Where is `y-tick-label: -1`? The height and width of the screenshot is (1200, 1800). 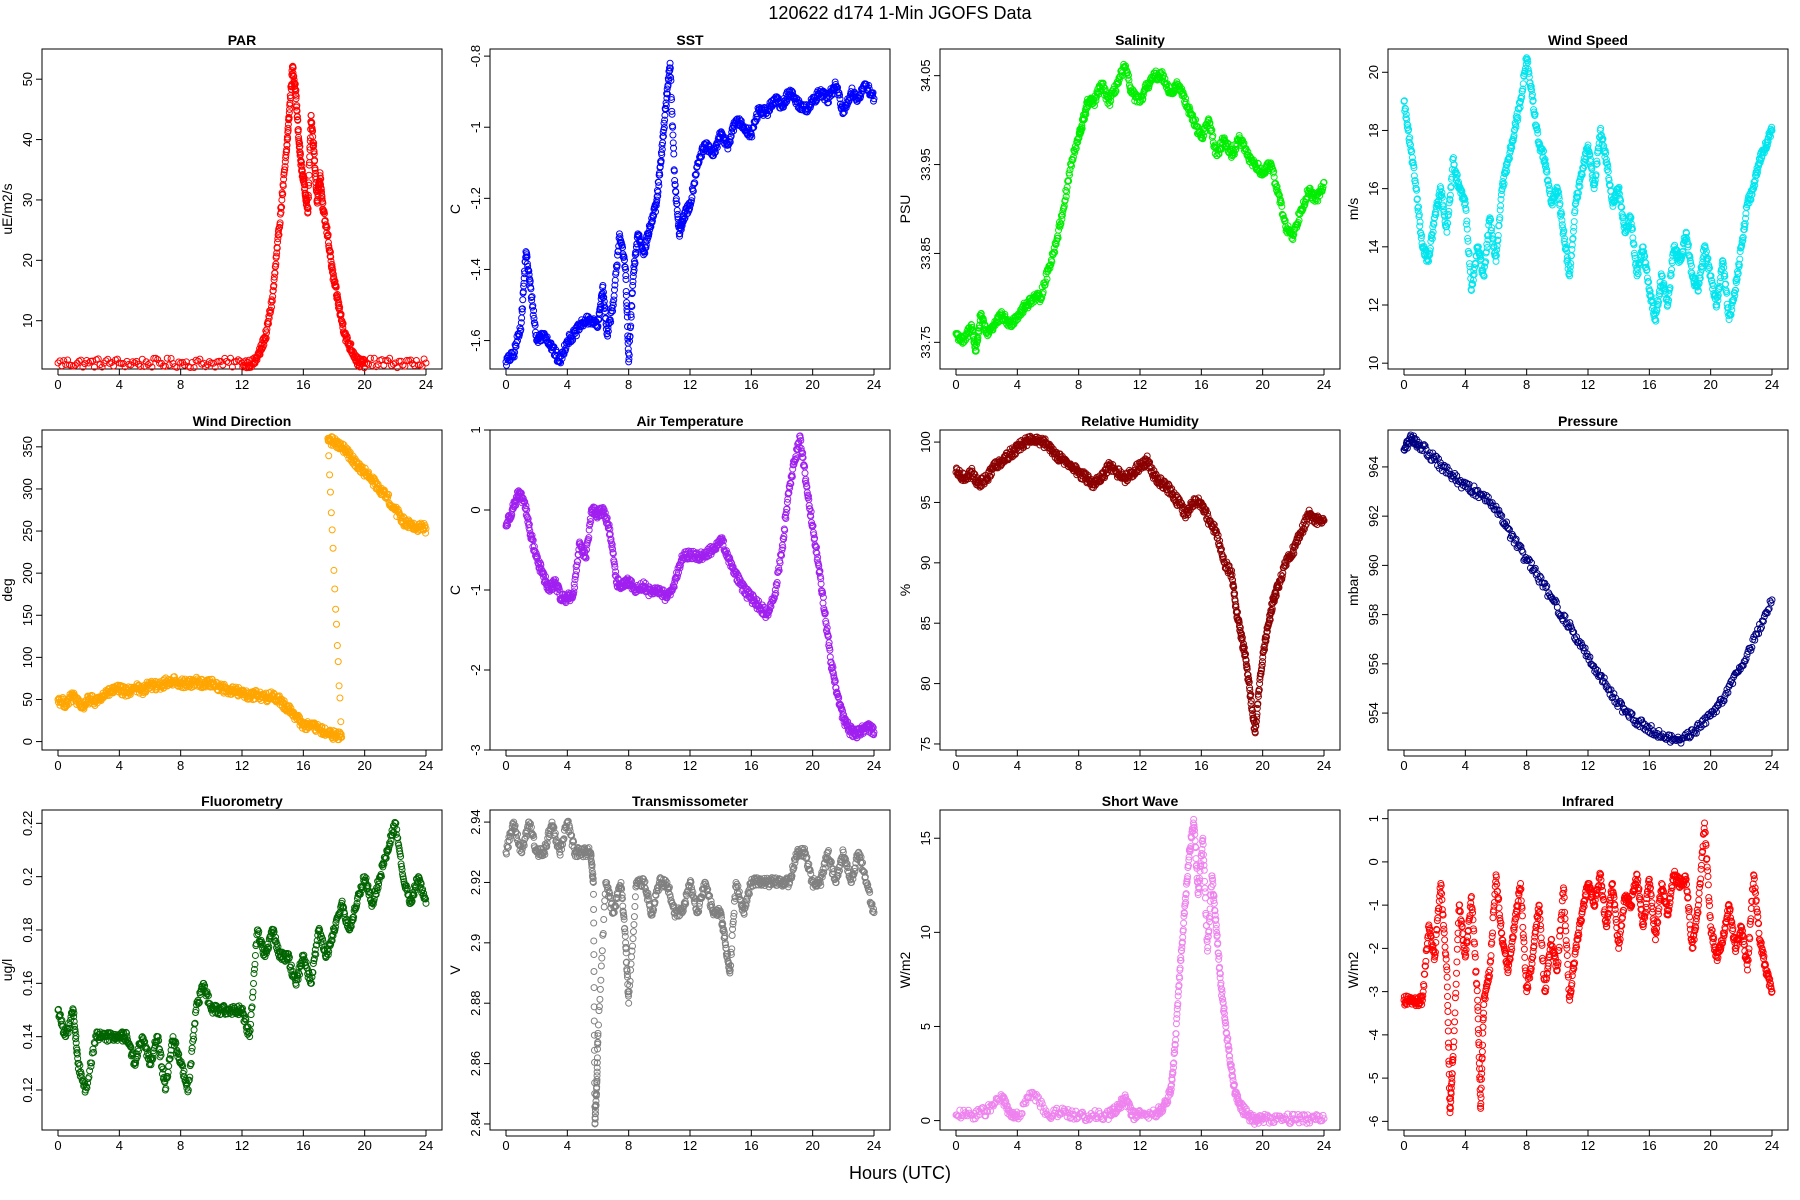 y-tick-label: -1 is located at coordinates (475, 590).